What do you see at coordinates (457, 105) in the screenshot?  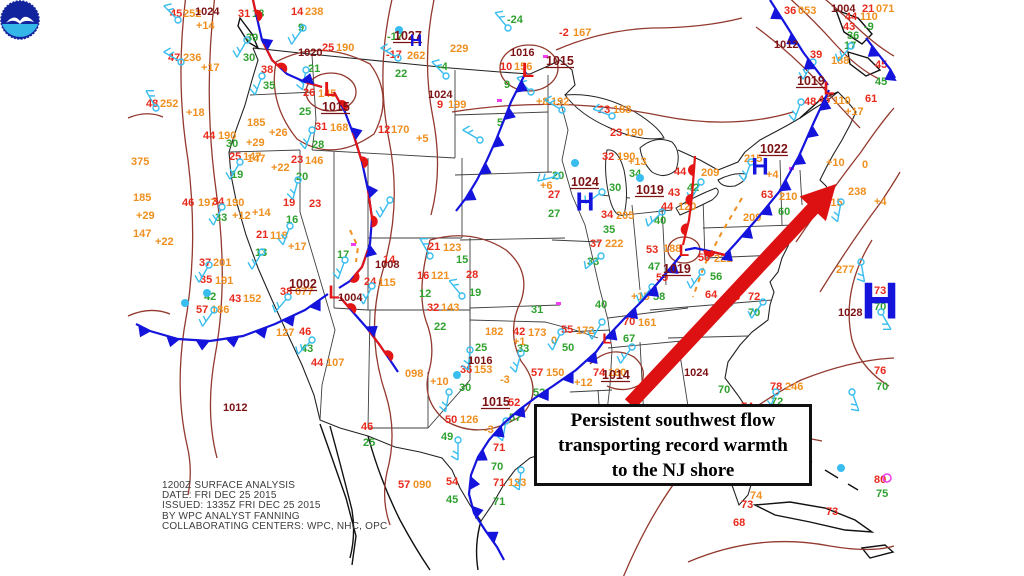 I see `station-value: 199` at bounding box center [457, 105].